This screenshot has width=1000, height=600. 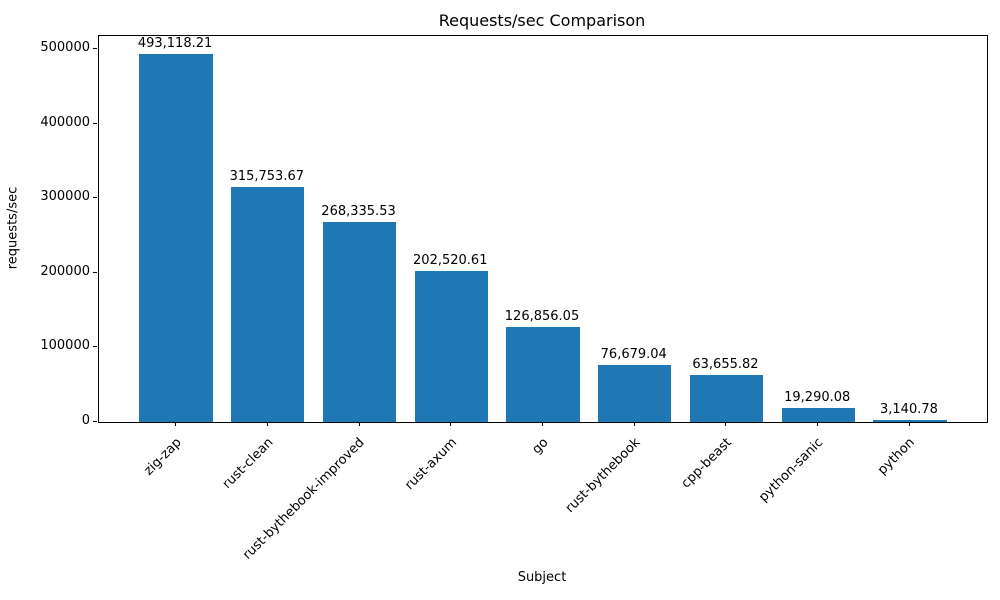 I want to click on bar-value-label: 19,290.08, so click(x=817, y=397).